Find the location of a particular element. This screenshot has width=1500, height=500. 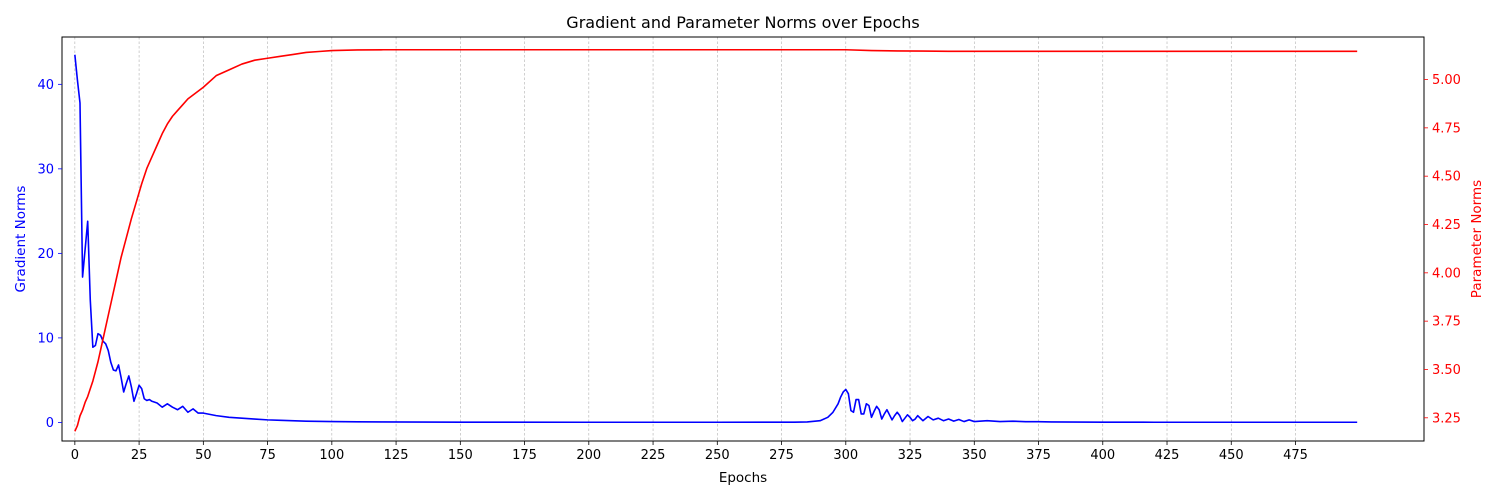

x-tick-label: 275 is located at coordinates (781, 455).